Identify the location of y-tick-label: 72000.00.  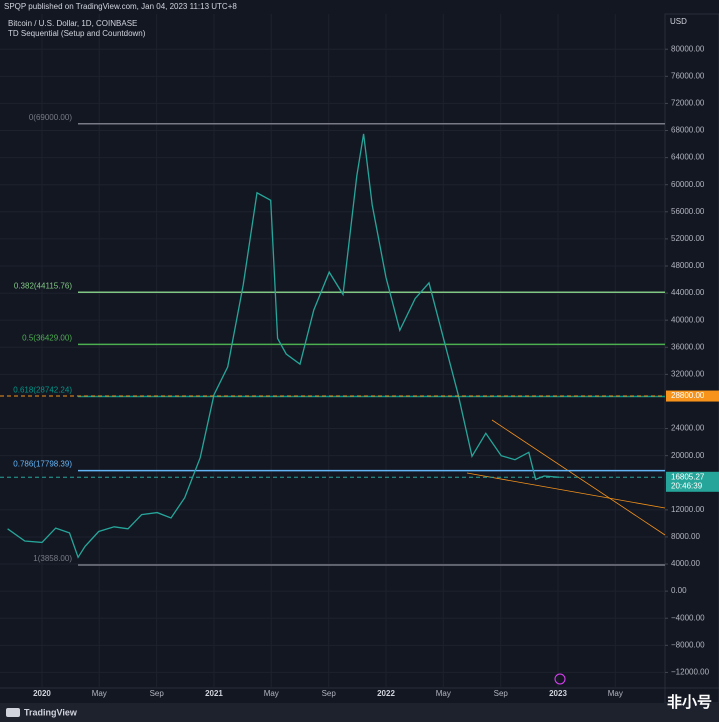
(688, 103).